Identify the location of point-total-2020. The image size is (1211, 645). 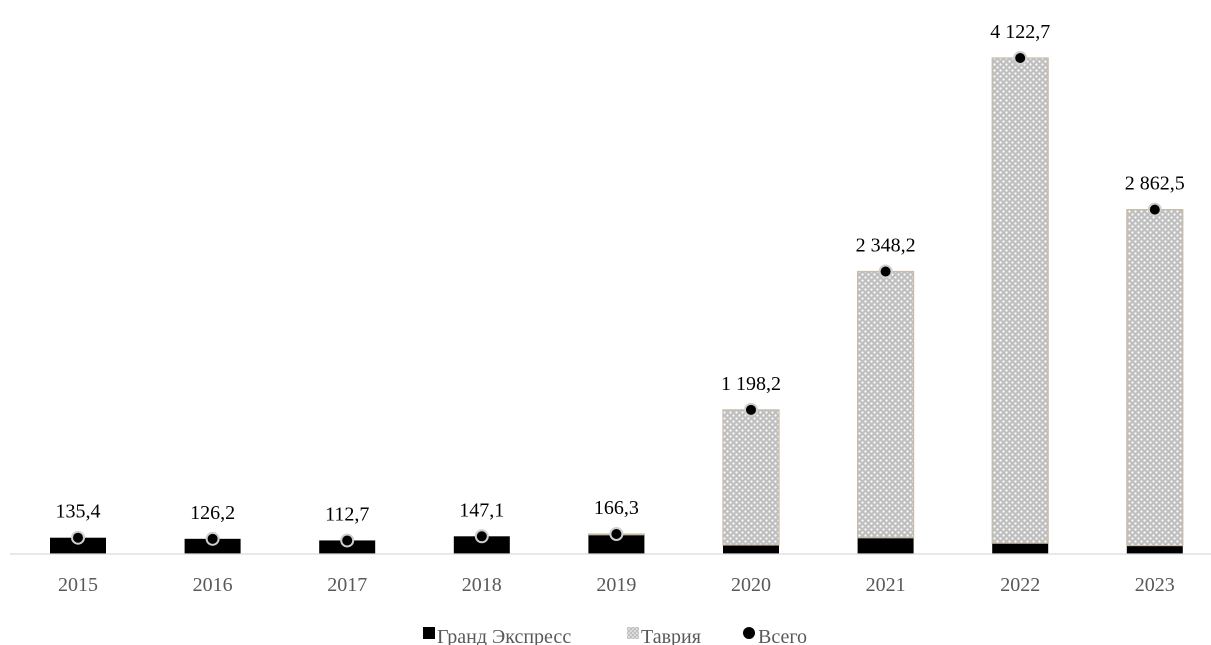
(751, 409).